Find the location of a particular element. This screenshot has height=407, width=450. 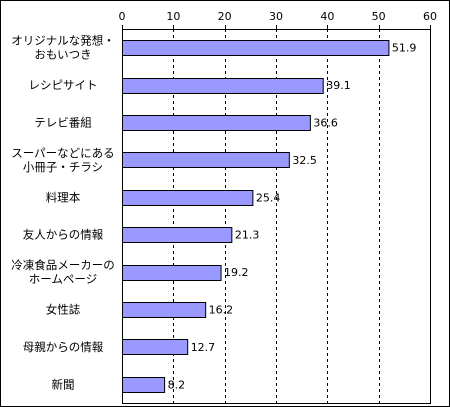

value-label: 19.2 is located at coordinates (236, 272).